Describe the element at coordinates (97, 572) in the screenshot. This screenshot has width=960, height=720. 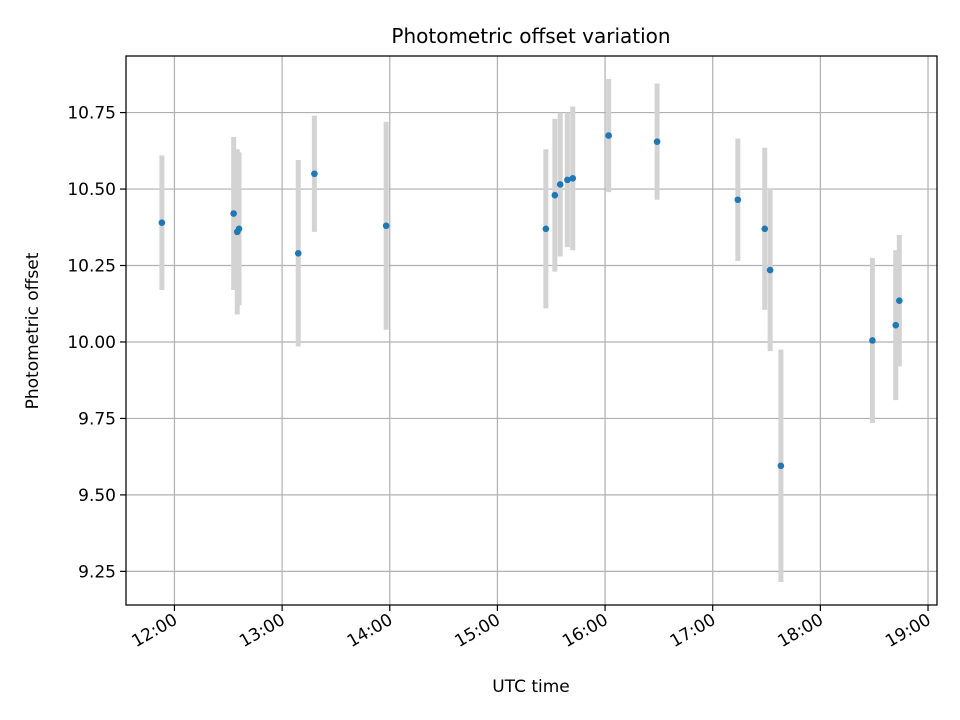
I see `y-tick-label: 9.25` at that location.